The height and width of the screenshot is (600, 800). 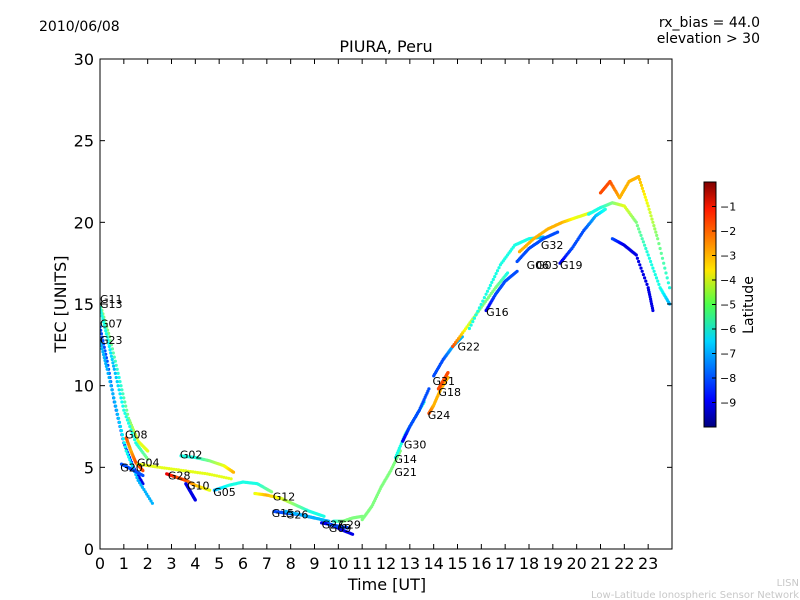 I want to click on series-G05, so click(x=243, y=487).